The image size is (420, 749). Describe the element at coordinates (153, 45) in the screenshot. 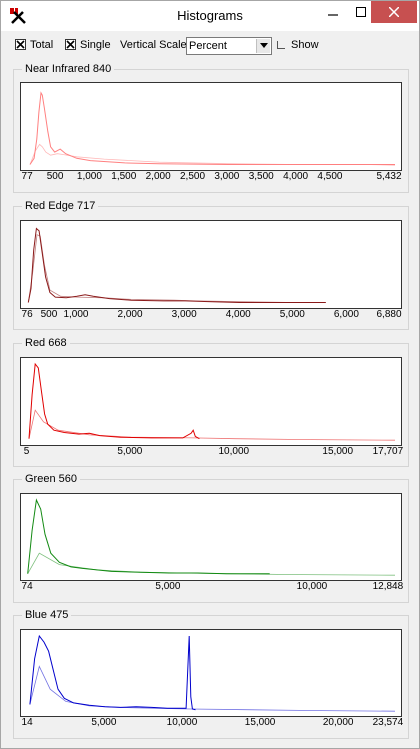

I see `vertical-scale-label: Vertical Scale` at that location.